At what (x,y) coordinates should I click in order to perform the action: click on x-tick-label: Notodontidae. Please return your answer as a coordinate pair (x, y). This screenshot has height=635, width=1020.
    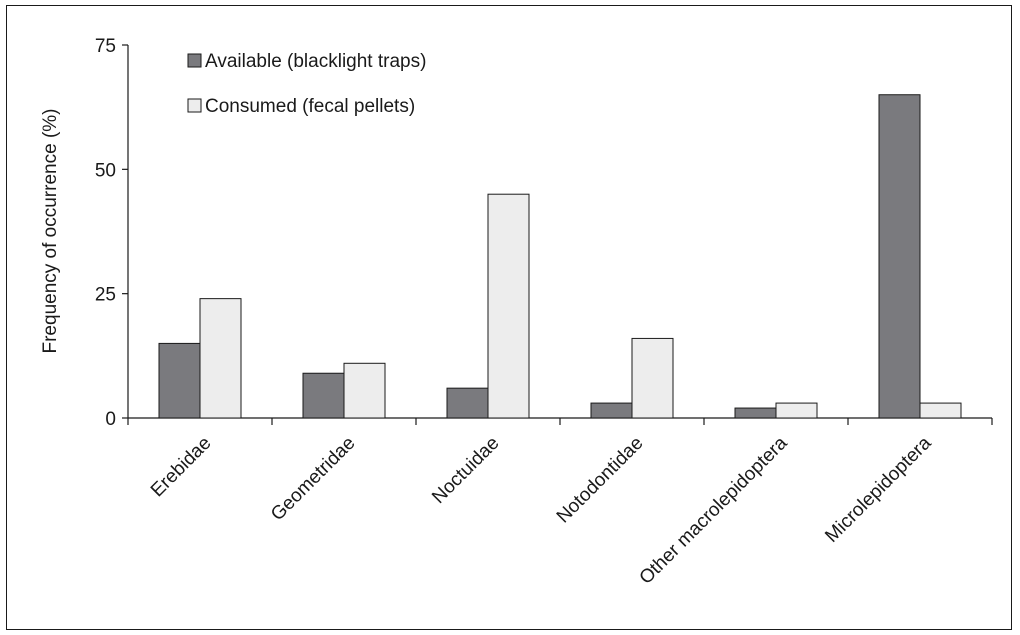
    Looking at the image, I should click on (600, 480).